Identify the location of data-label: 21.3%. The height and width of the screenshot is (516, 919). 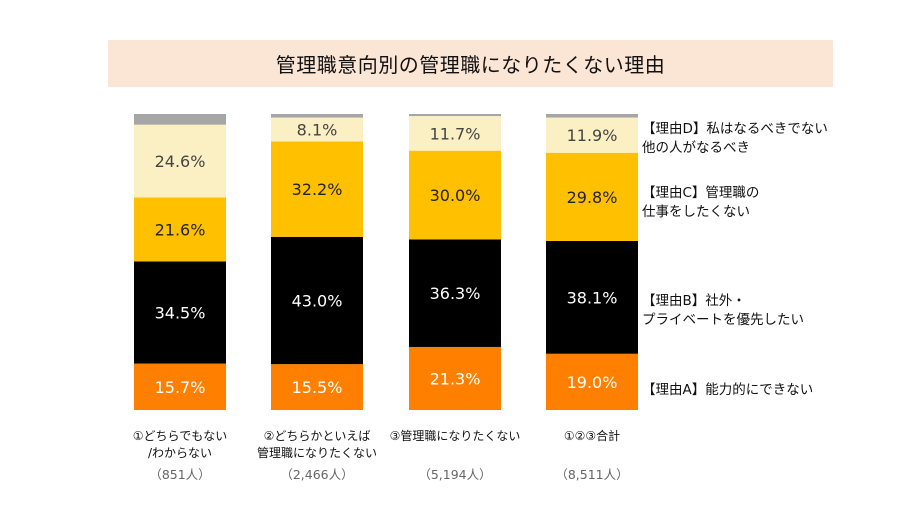
(455, 378).